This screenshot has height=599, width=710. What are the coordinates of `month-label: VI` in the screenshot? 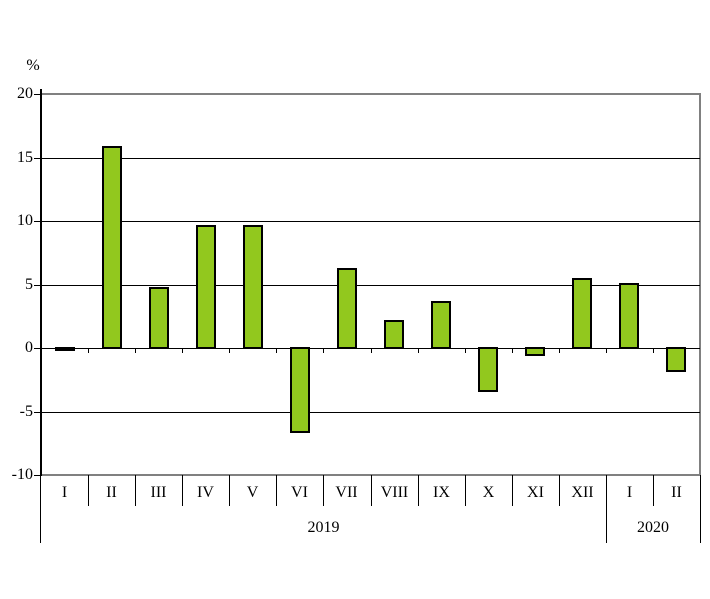 It's located at (299, 492).